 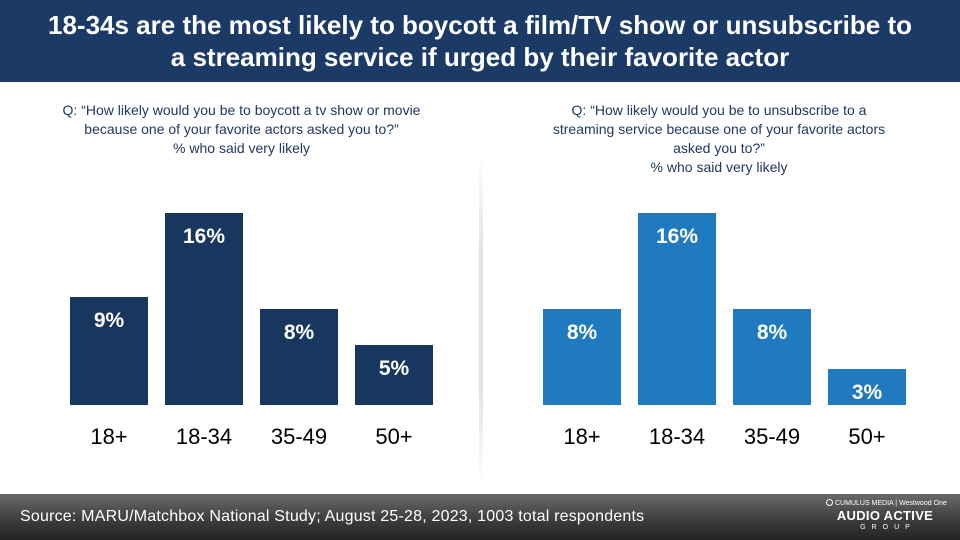 What do you see at coordinates (109, 351) in the screenshot?
I see `left-bar-18+` at bounding box center [109, 351].